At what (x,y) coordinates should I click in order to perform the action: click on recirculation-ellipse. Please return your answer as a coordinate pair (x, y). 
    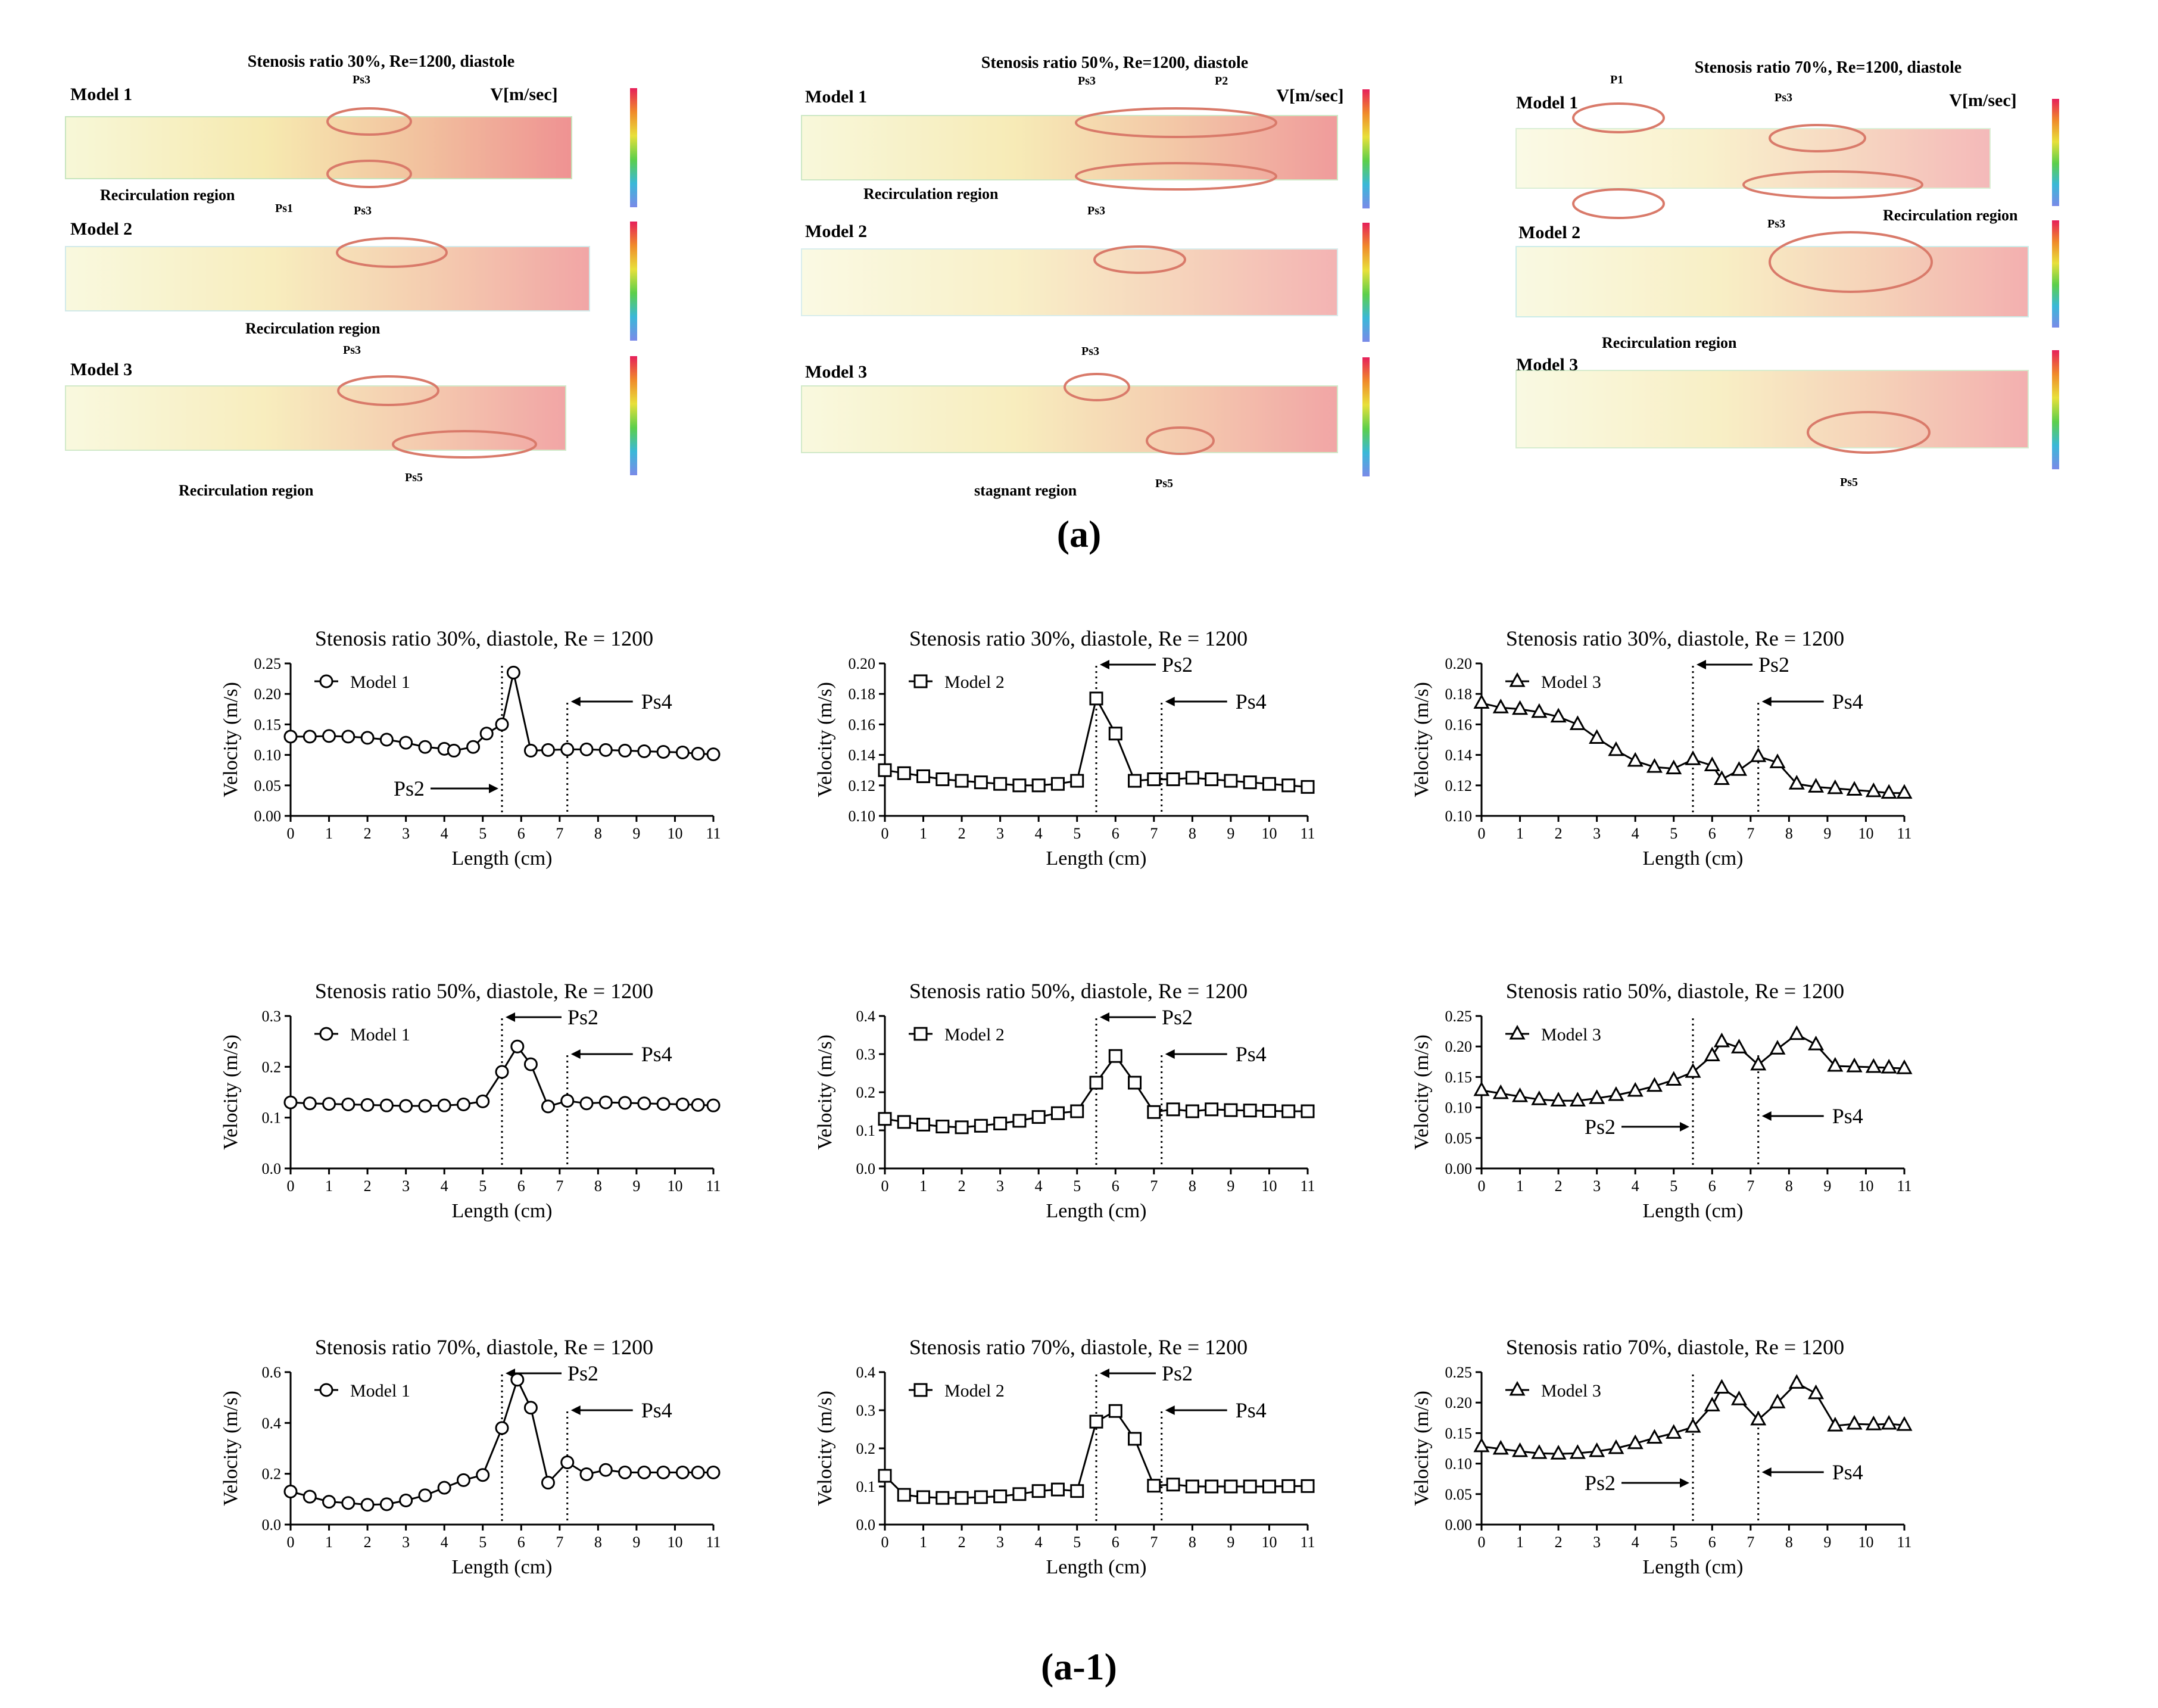
    Looking at the image, I should click on (369, 174).